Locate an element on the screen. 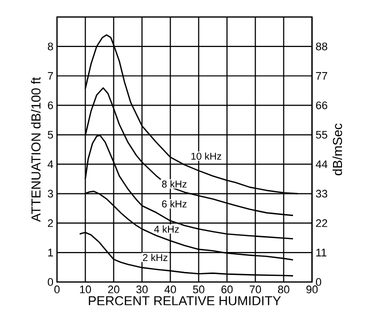 Image resolution: width=366 pixels, height=334 pixels. y2-tick-label: 0 is located at coordinates (319, 282).